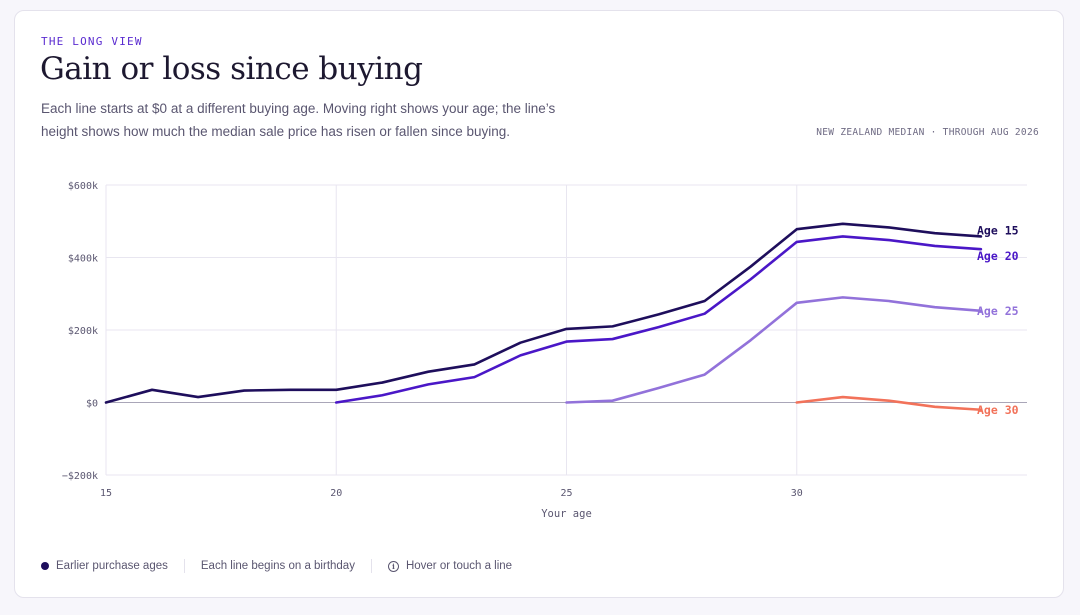  I want to click on birthday-note: Each line begins on a birthday, so click(277, 566).